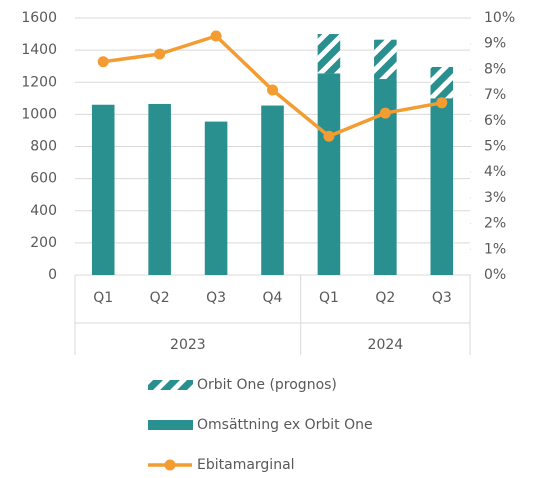 The image size is (544, 478). What do you see at coordinates (495, 69) in the screenshot?
I see `y2-tick-label: 8%` at bounding box center [495, 69].